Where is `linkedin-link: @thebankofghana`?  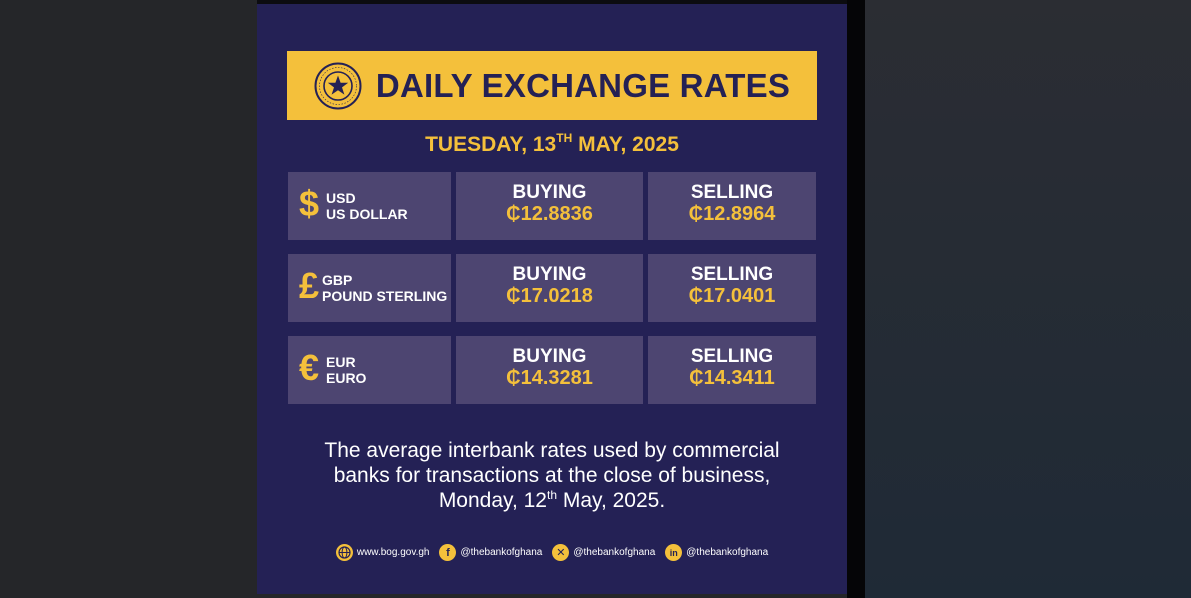
linkedin-link: @thebankofghana is located at coordinates (727, 552).